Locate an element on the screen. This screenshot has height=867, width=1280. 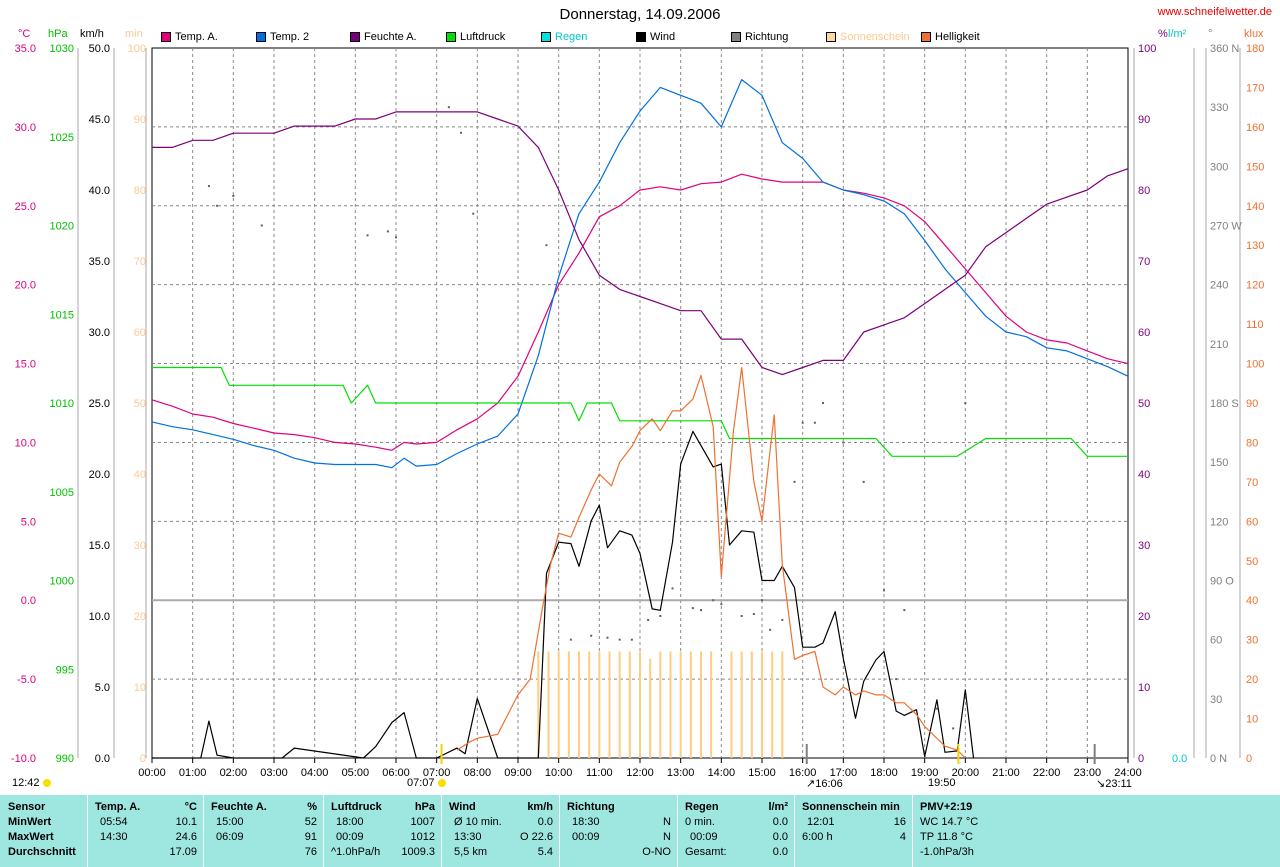
stats-header: Sonnenschein min is located at coordinates (851, 807).